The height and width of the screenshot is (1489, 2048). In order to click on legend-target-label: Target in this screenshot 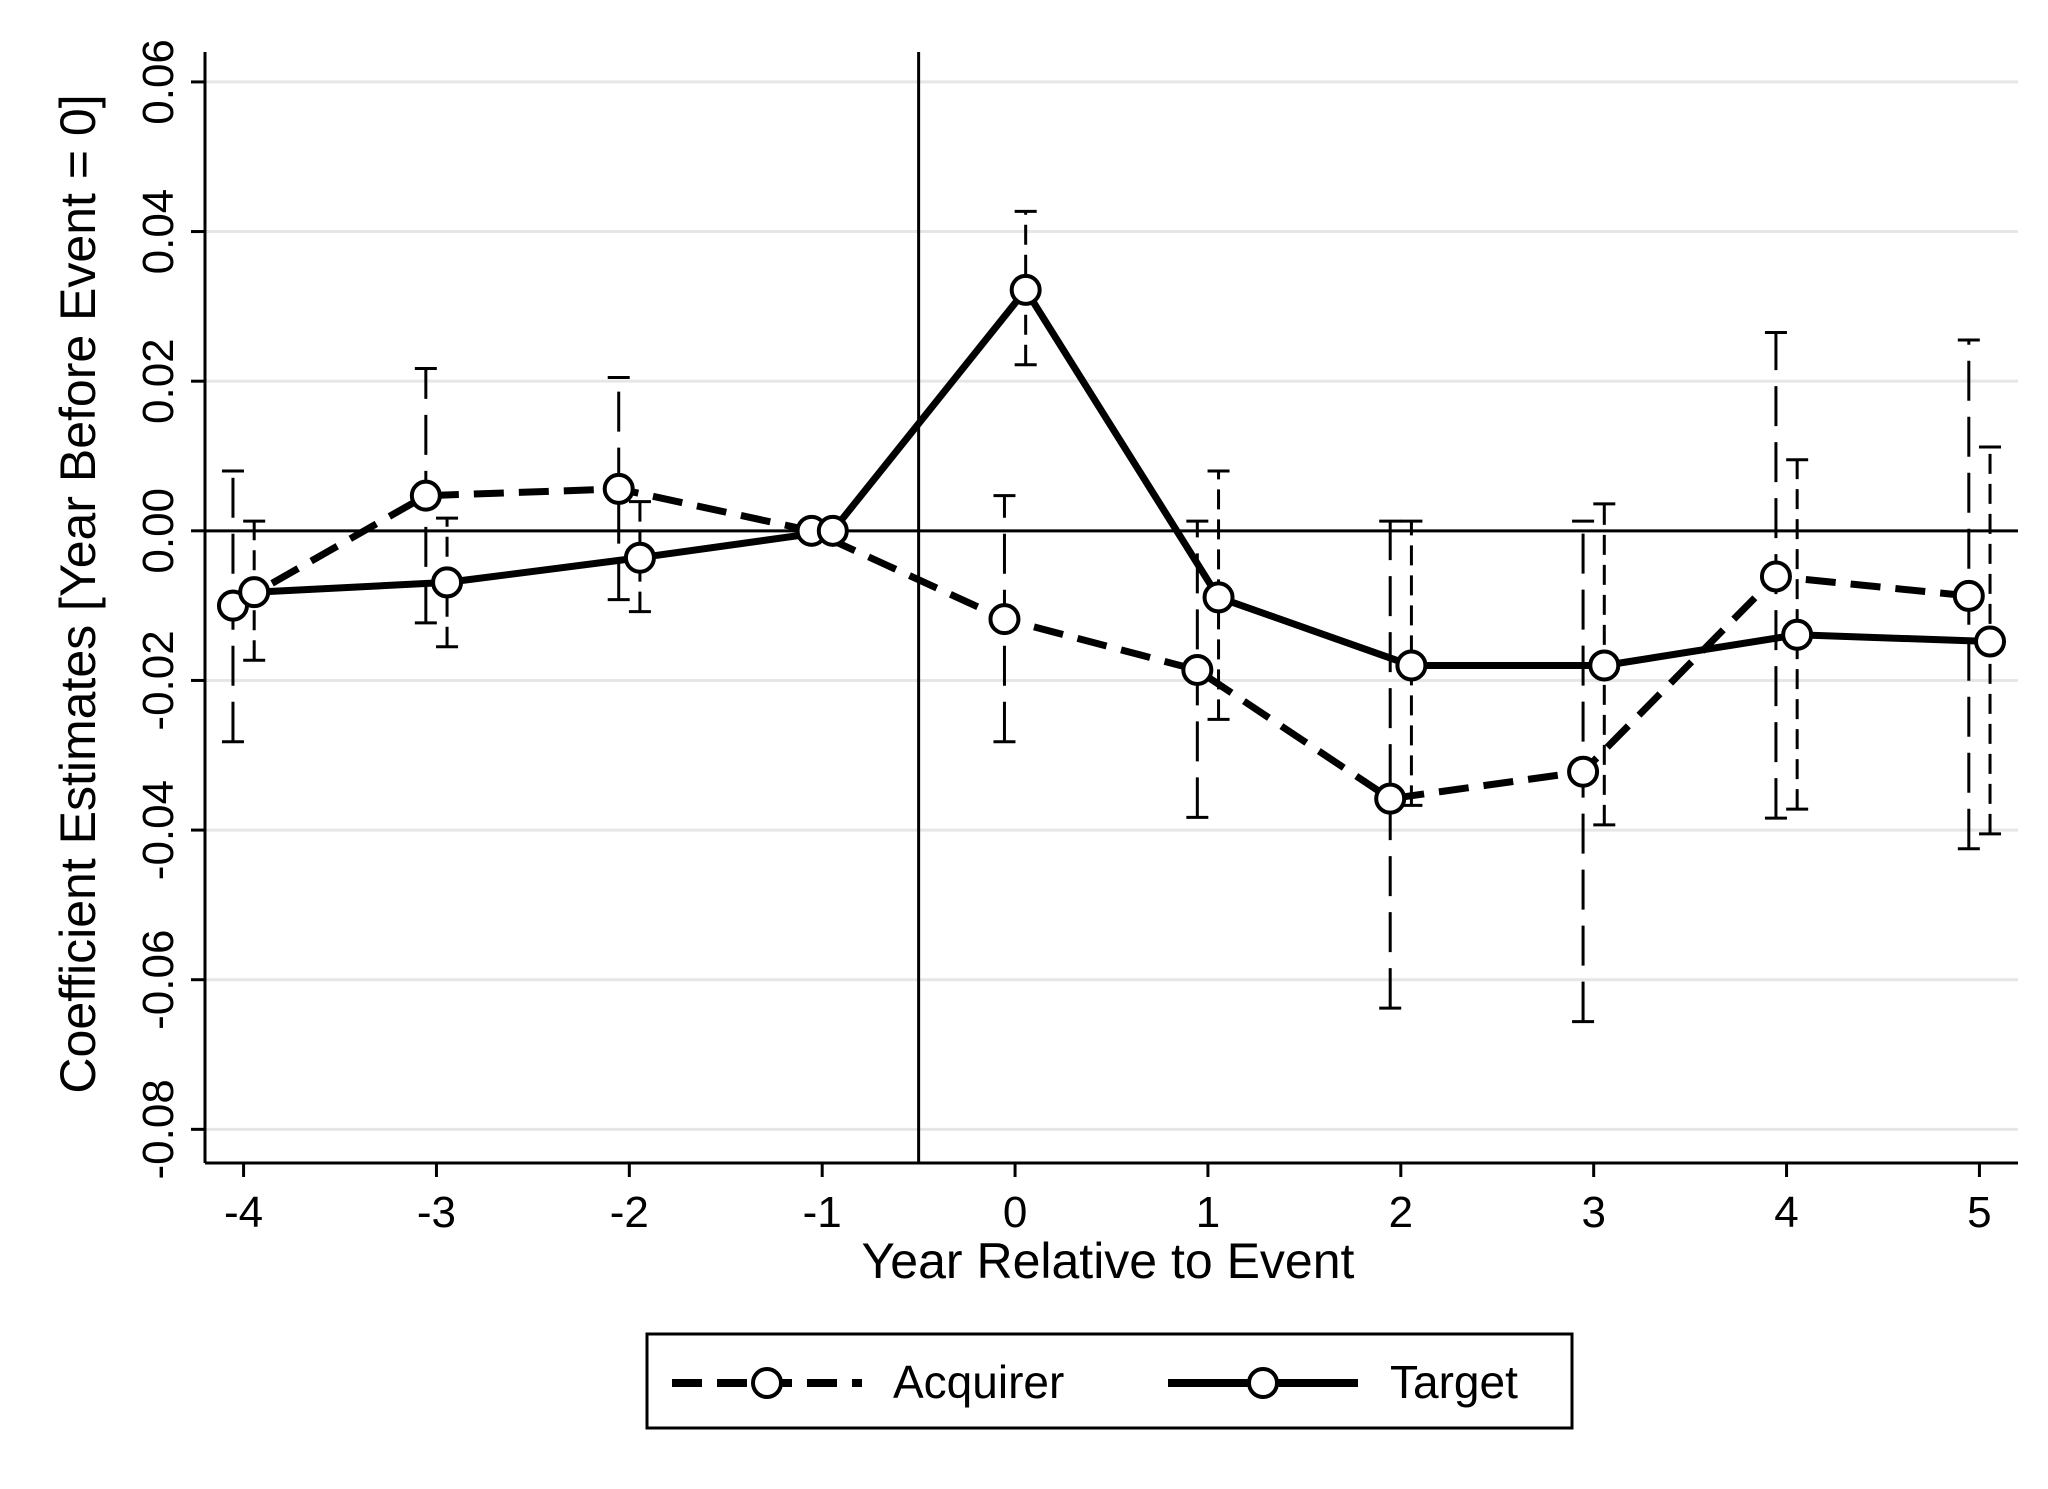, I will do `click(1454, 1382)`.